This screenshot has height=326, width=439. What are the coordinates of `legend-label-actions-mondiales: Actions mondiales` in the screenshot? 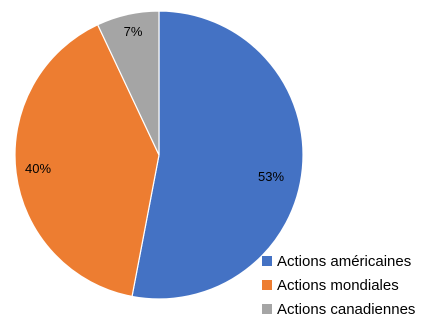 It's located at (338, 285).